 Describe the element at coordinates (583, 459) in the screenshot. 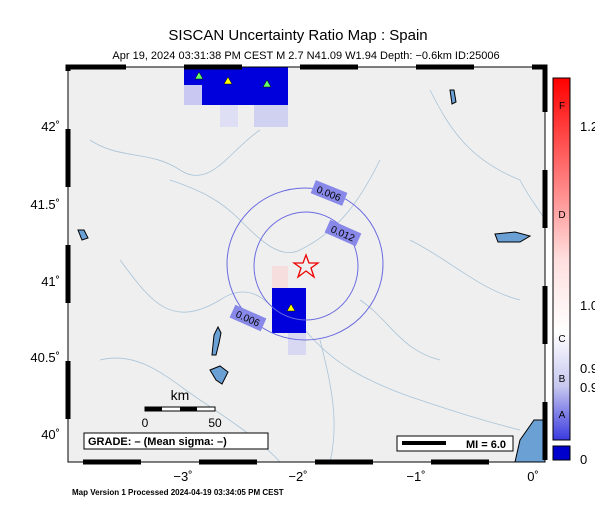

I see `colorbar-value: 0` at that location.